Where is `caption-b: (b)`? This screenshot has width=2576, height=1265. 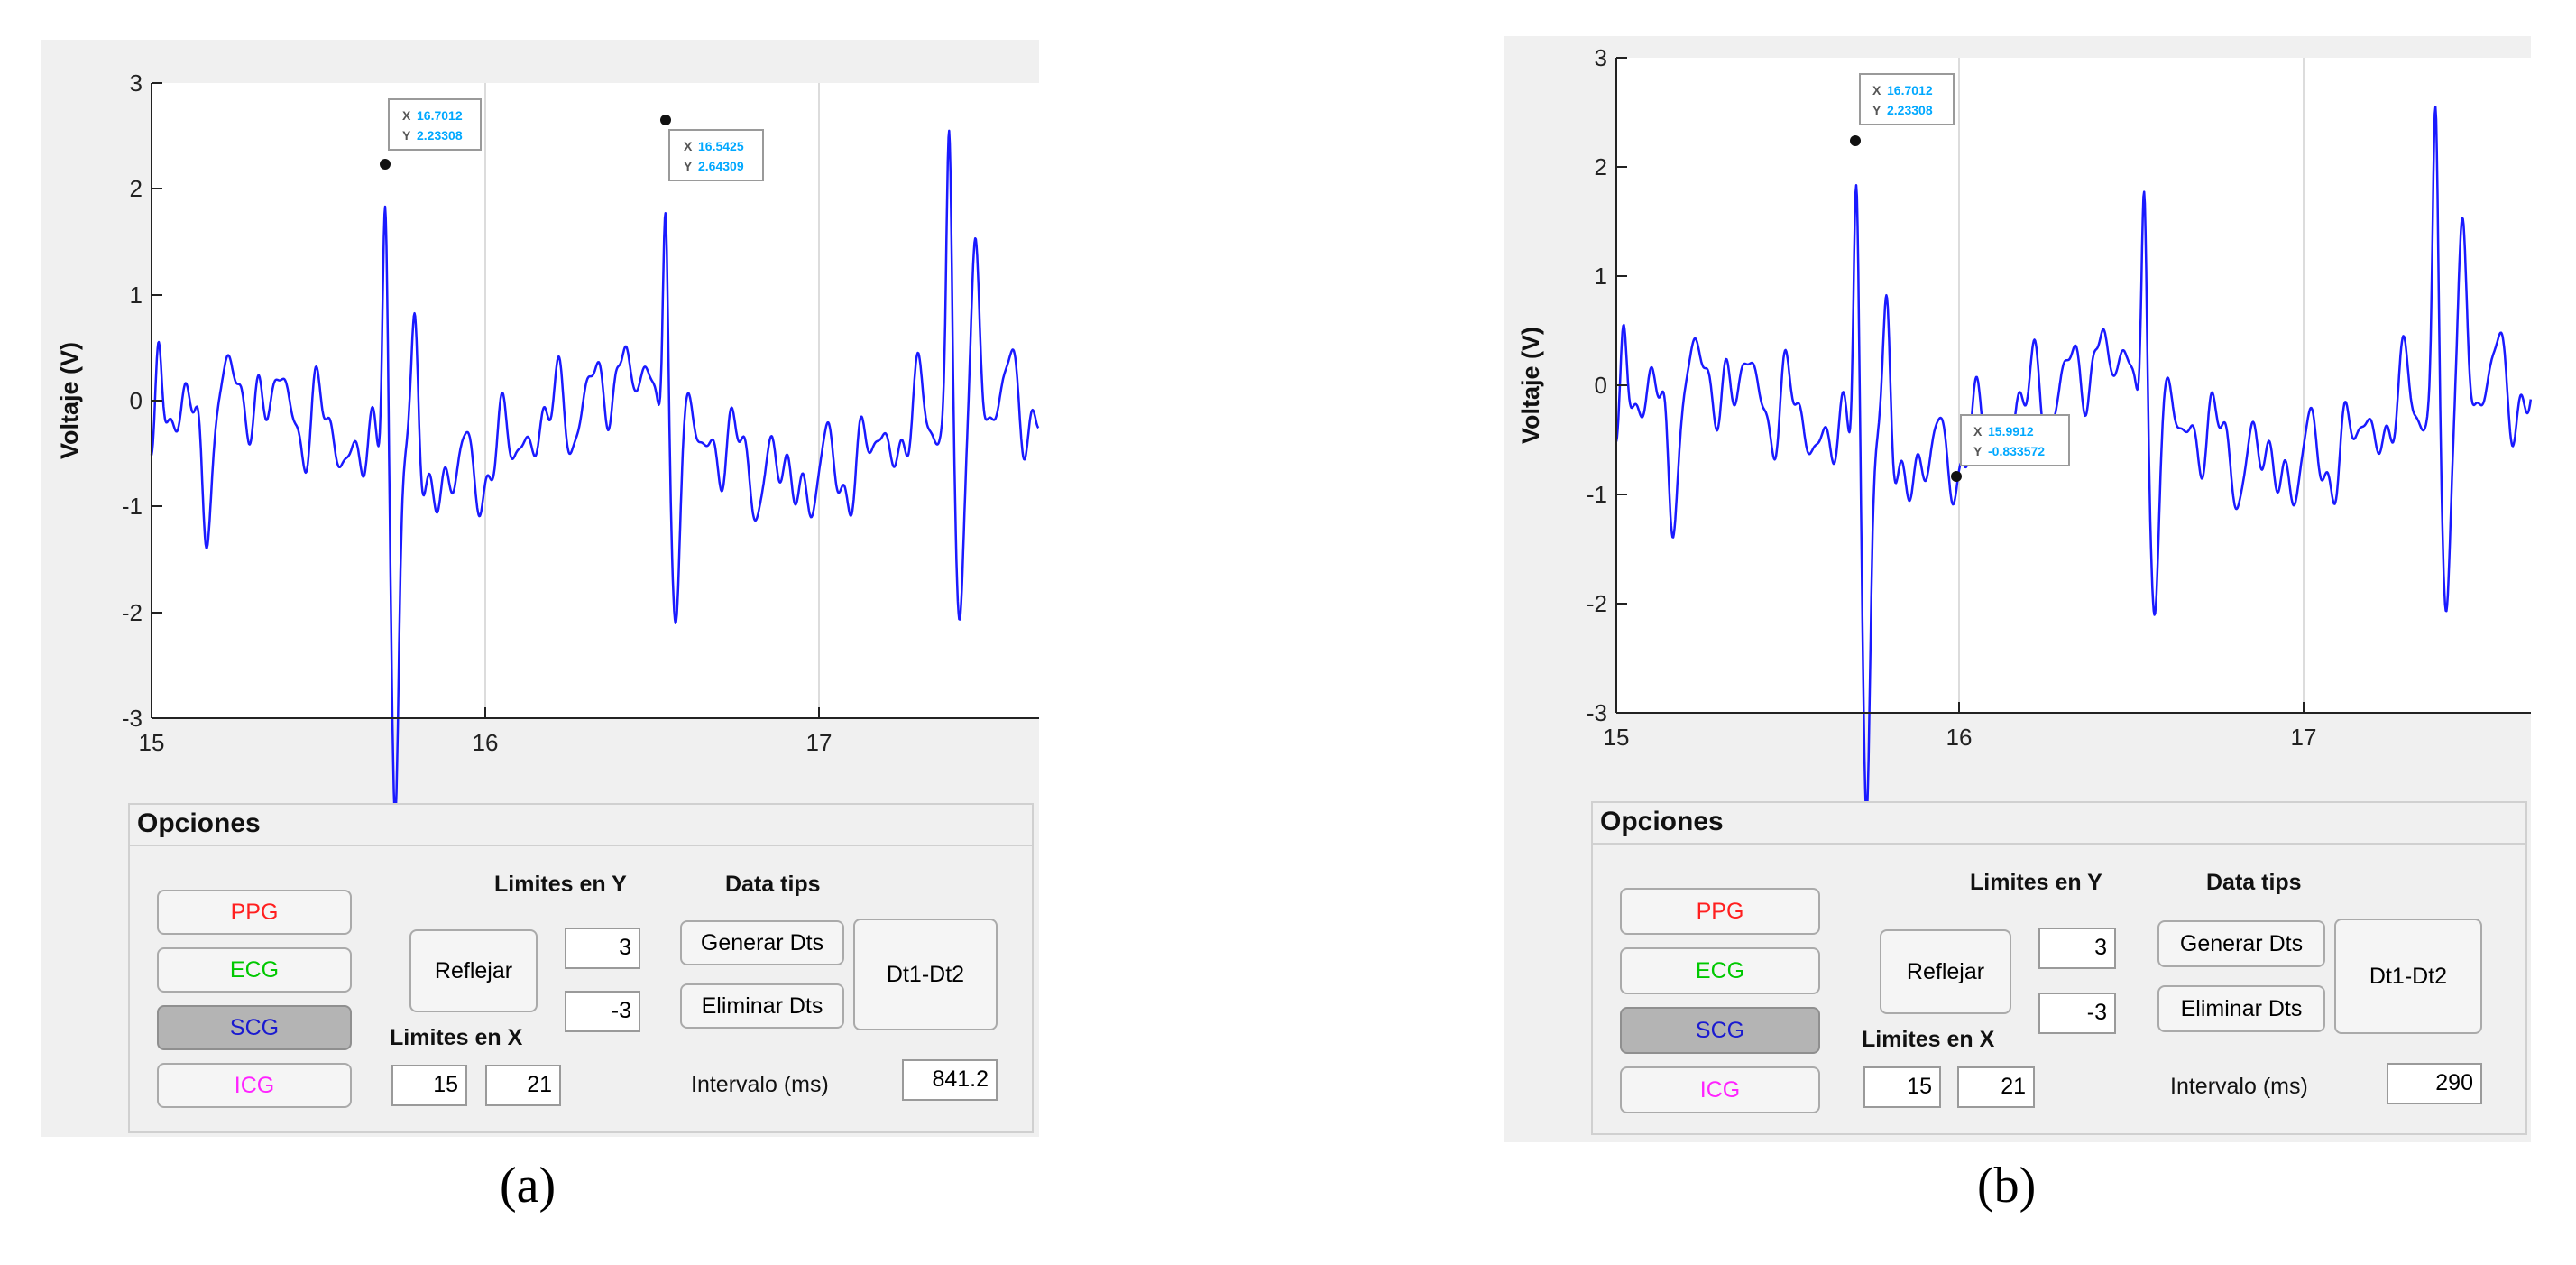 caption-b: (b) is located at coordinates (2007, 1186).